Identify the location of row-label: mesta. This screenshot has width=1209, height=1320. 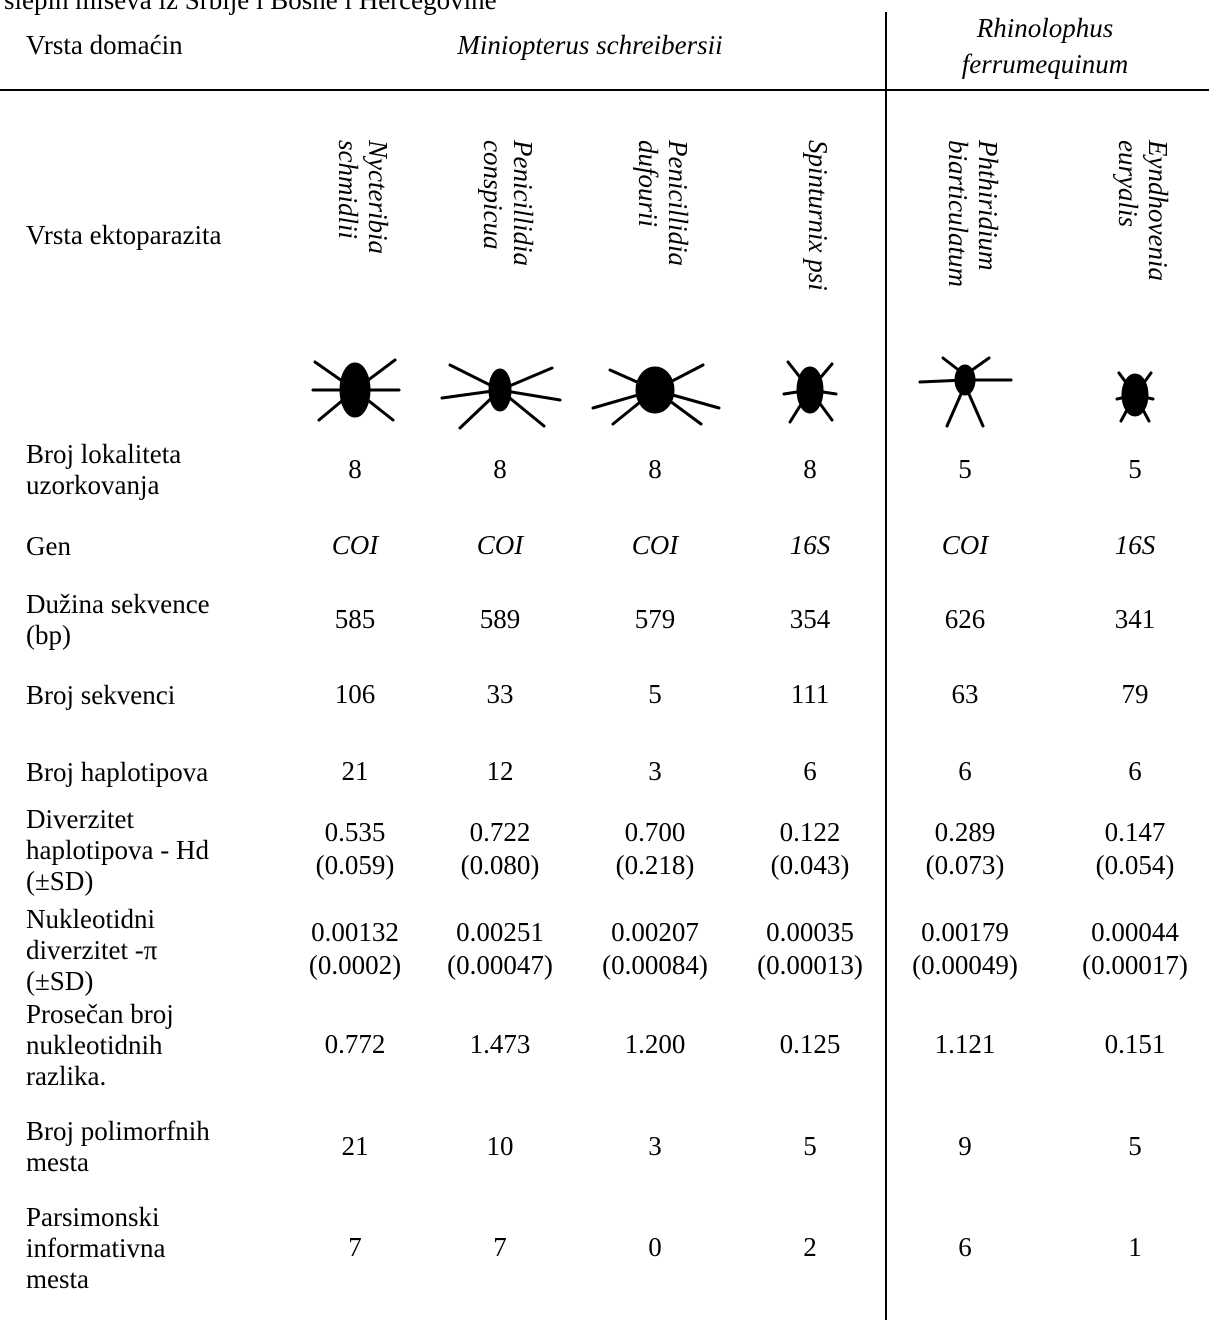
(57, 1162).